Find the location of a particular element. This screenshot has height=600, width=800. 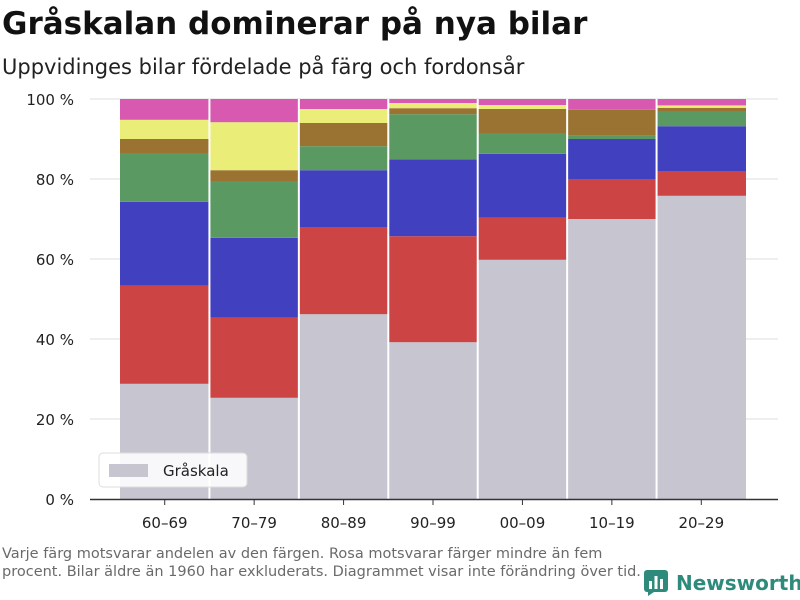

y-tick-label: 0 % is located at coordinates (59, 500).